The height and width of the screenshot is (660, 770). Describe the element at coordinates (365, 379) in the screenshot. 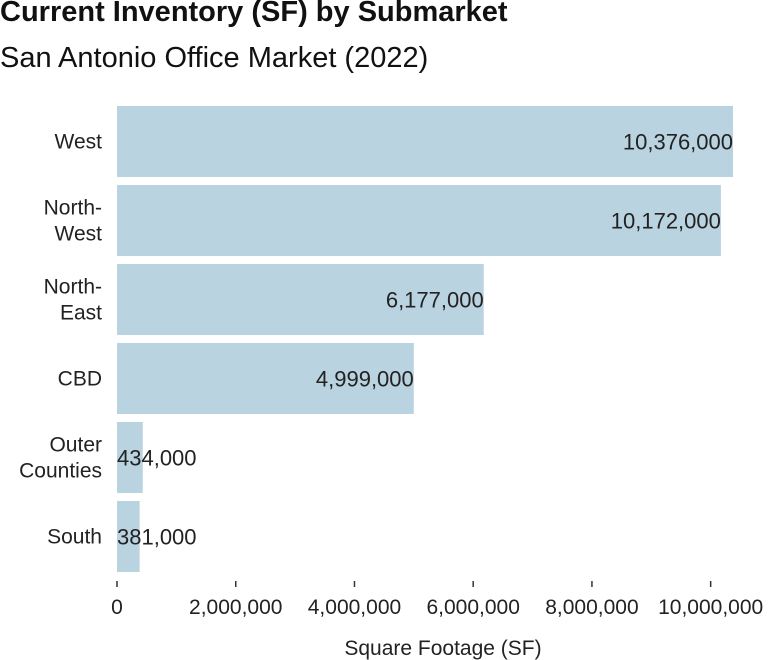

I see `value-label: 4,999,000` at that location.